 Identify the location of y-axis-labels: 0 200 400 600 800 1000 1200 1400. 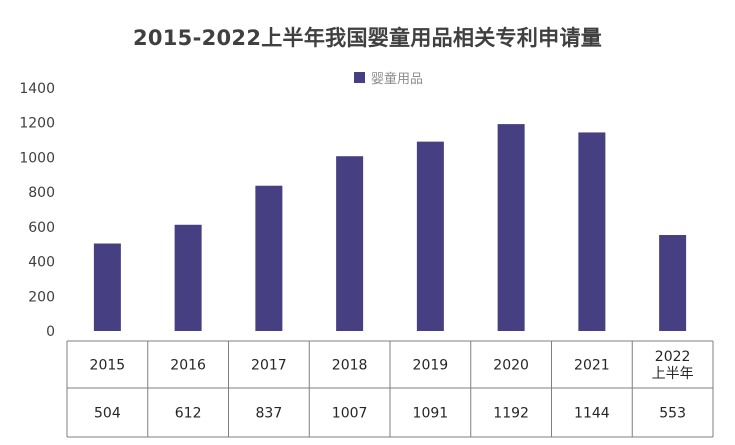
(37, 210).